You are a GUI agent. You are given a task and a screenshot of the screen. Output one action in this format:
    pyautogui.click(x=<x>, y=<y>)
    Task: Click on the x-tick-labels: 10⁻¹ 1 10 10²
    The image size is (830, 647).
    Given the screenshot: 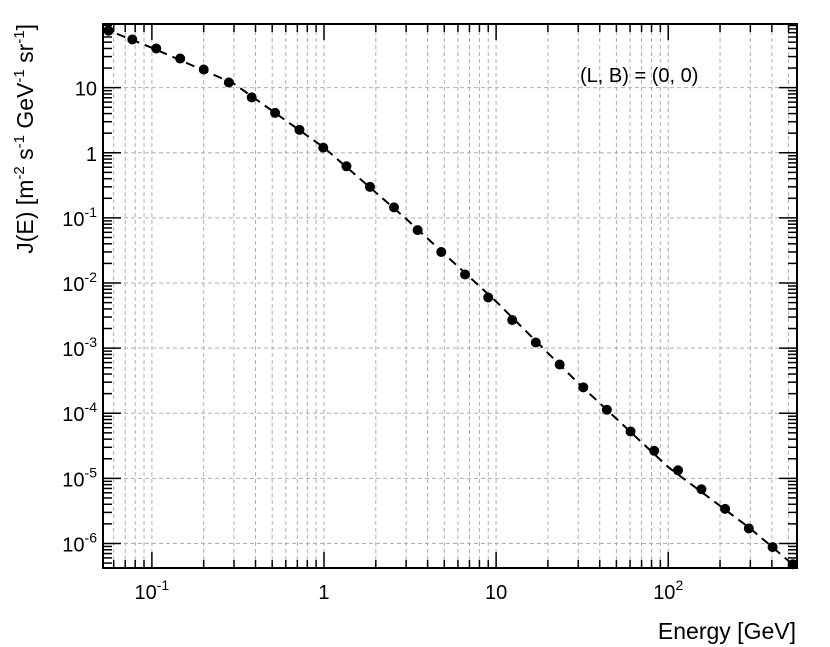 What is the action you would take?
    pyautogui.click(x=409, y=590)
    